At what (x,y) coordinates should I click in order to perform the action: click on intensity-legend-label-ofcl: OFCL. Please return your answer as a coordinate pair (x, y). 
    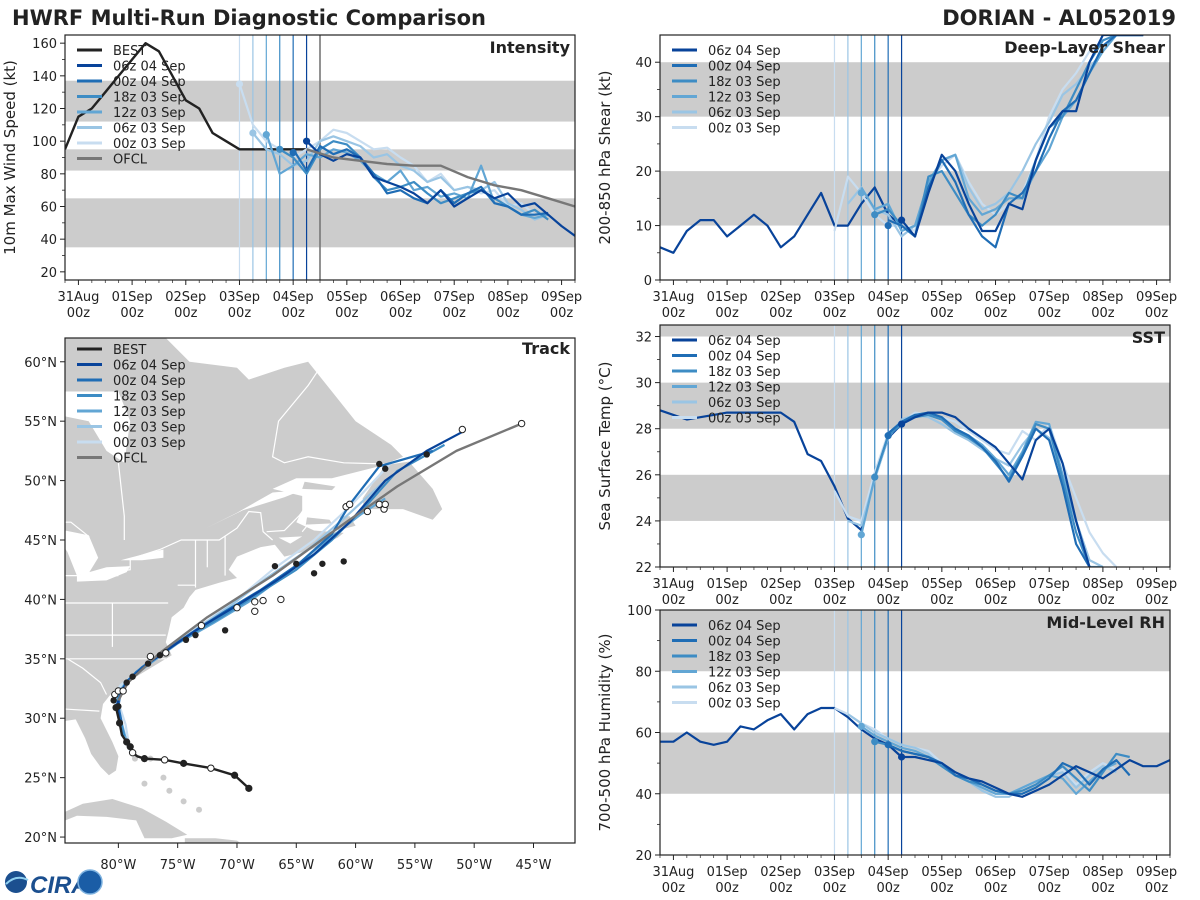
    Looking at the image, I should click on (130, 160).